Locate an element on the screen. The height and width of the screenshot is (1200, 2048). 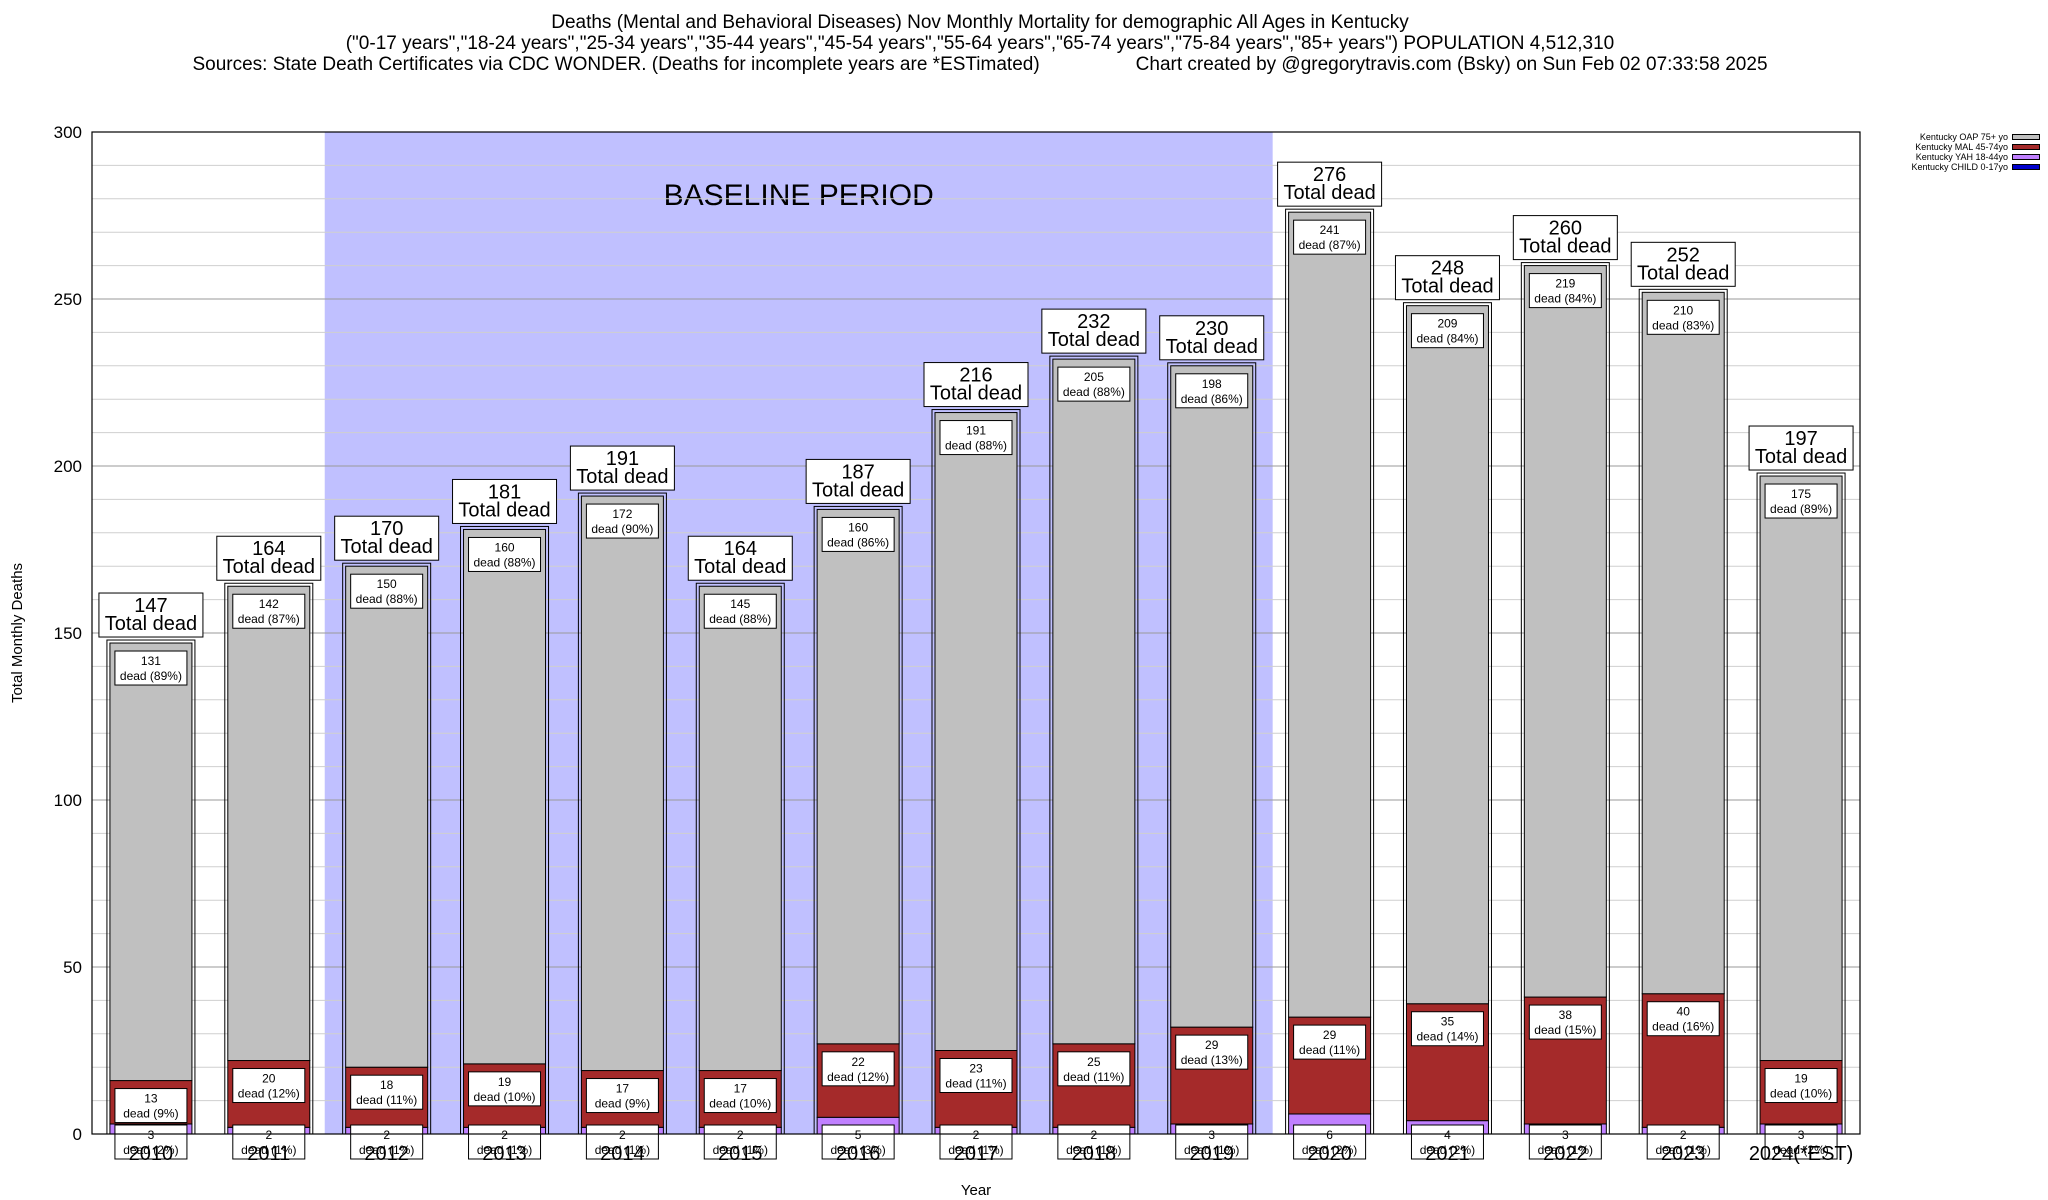
x-tick-label: 2024(*EST) is located at coordinates (1801, 1154).